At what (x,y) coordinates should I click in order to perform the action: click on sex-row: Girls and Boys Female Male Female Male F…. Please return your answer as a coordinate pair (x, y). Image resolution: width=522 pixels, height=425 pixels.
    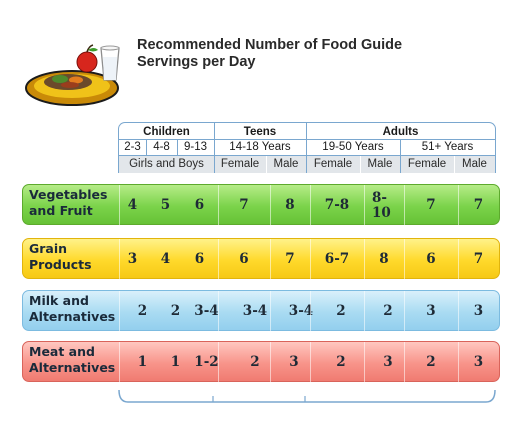
    Looking at the image, I should click on (307, 164).